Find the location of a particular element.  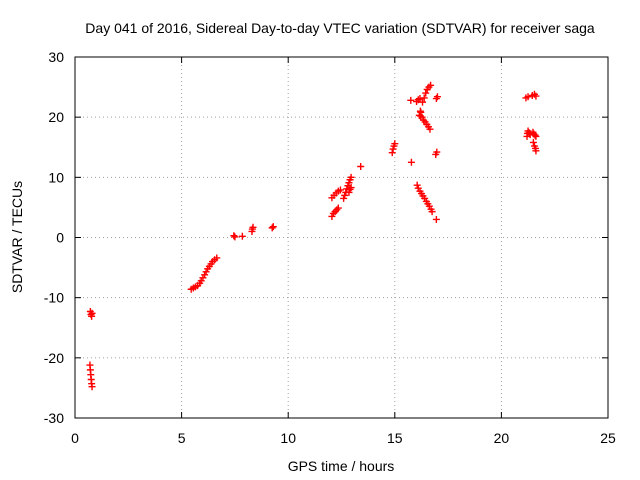

x-tick-label: 0 is located at coordinates (75, 438).